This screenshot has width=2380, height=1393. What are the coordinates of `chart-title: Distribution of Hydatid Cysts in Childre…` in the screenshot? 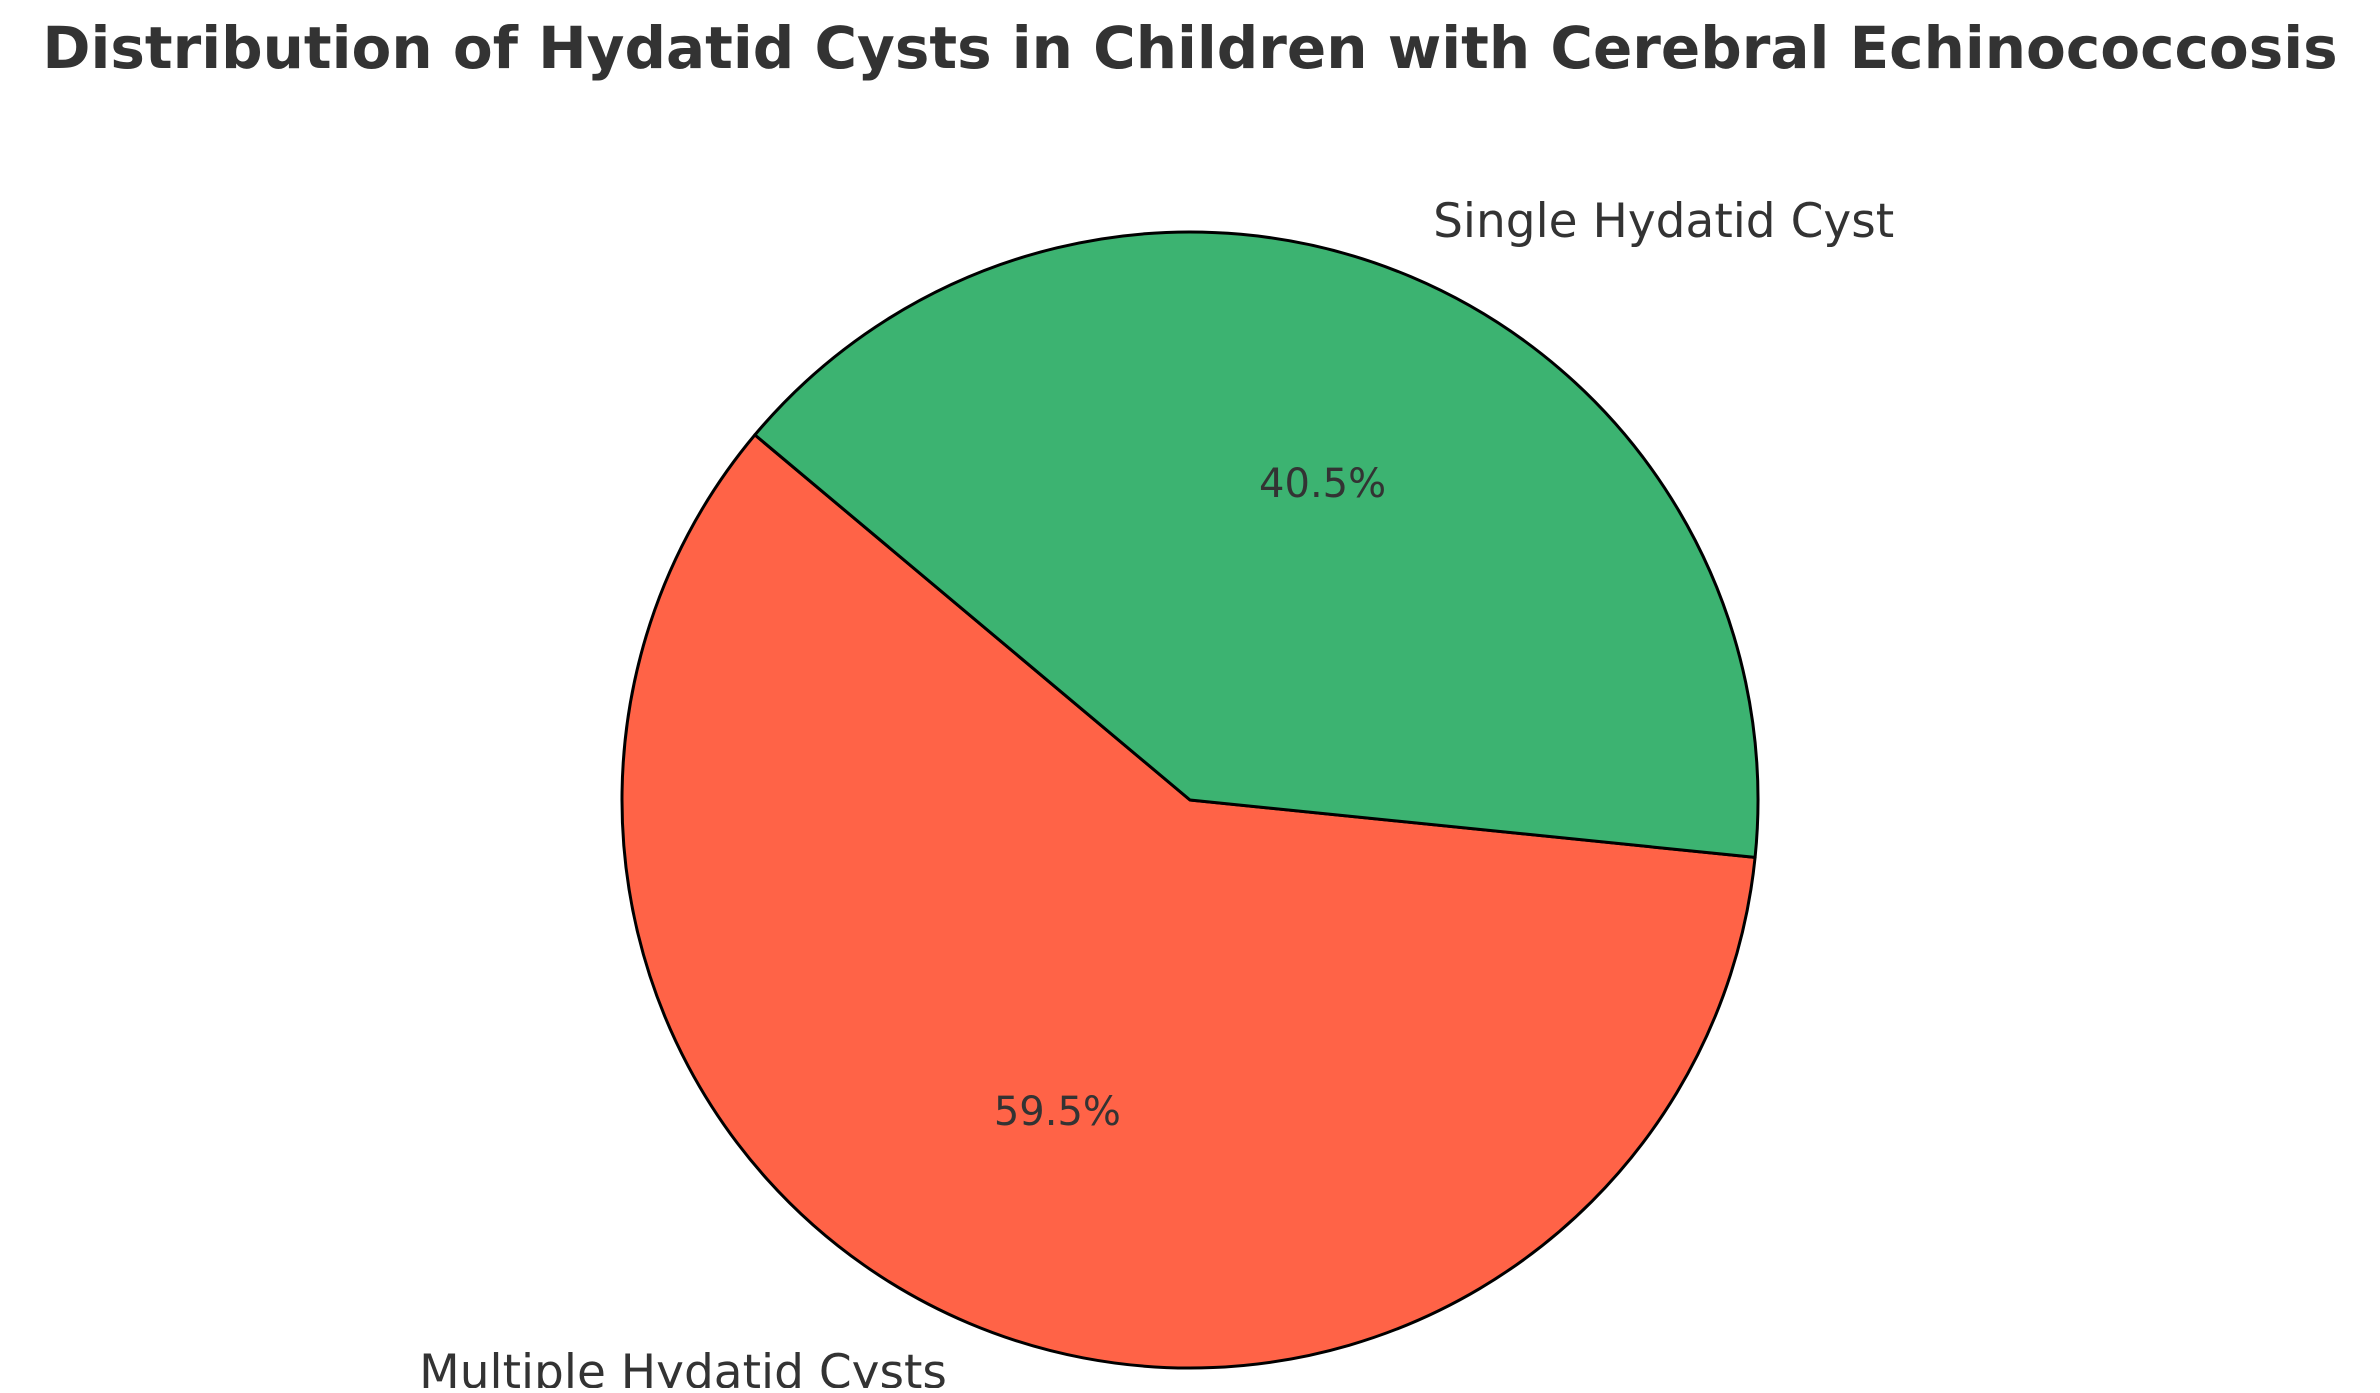 It's located at (1189, 48).